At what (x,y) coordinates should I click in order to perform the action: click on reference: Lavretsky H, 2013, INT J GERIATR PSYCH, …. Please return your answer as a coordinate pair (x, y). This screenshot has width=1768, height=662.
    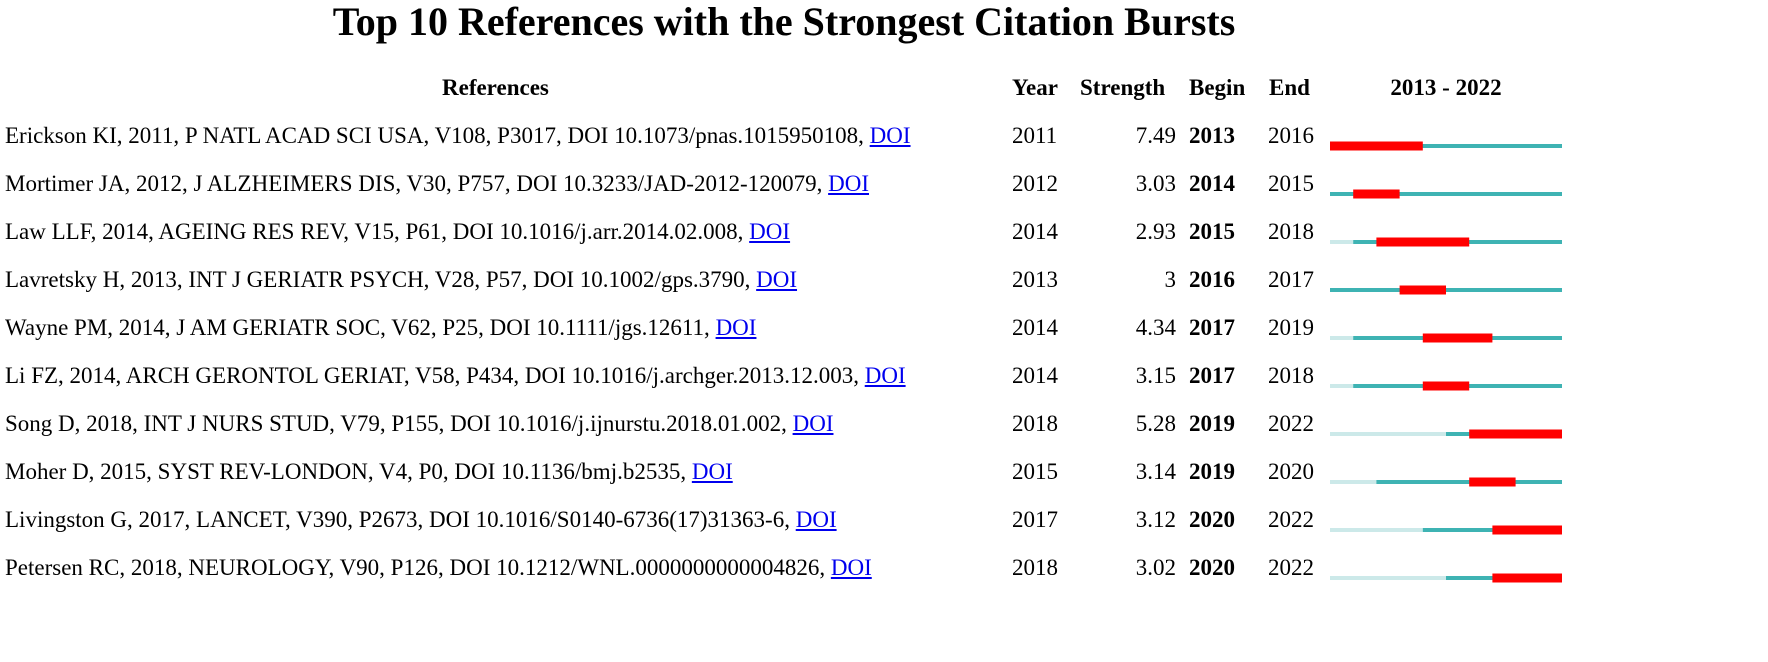
    Looking at the image, I should click on (401, 280).